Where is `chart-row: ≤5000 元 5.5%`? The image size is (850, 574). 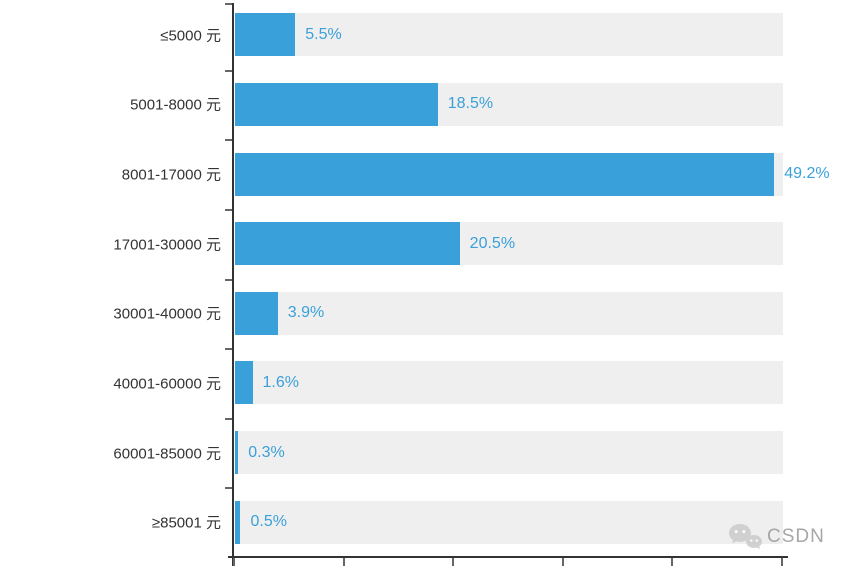
chart-row: ≤5000 元 5.5% is located at coordinates (425, 35).